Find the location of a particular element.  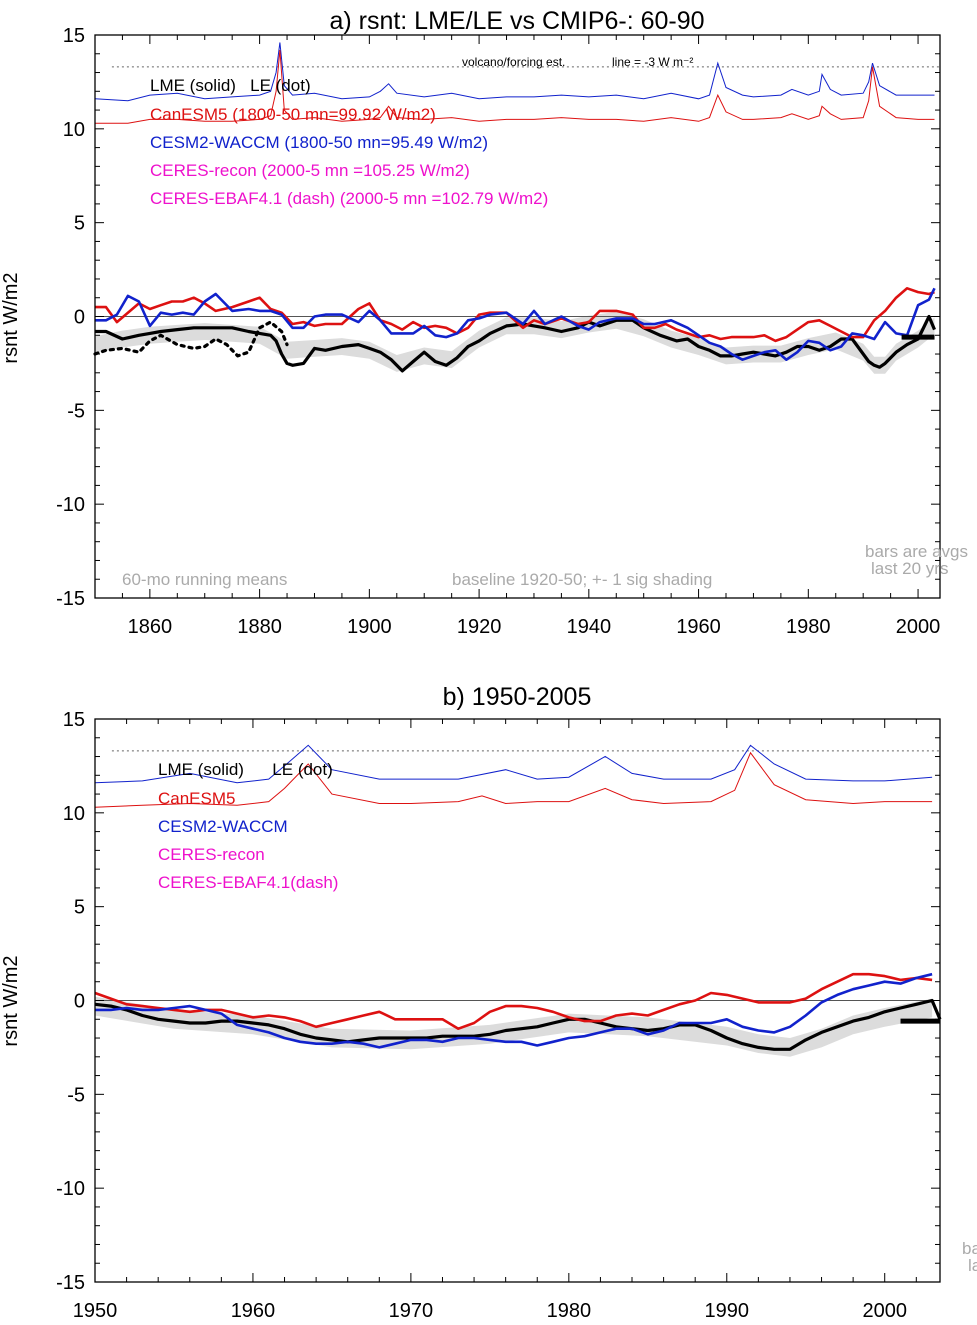

panel-b-ytick-label: -5 is located at coordinates (76, 1095).